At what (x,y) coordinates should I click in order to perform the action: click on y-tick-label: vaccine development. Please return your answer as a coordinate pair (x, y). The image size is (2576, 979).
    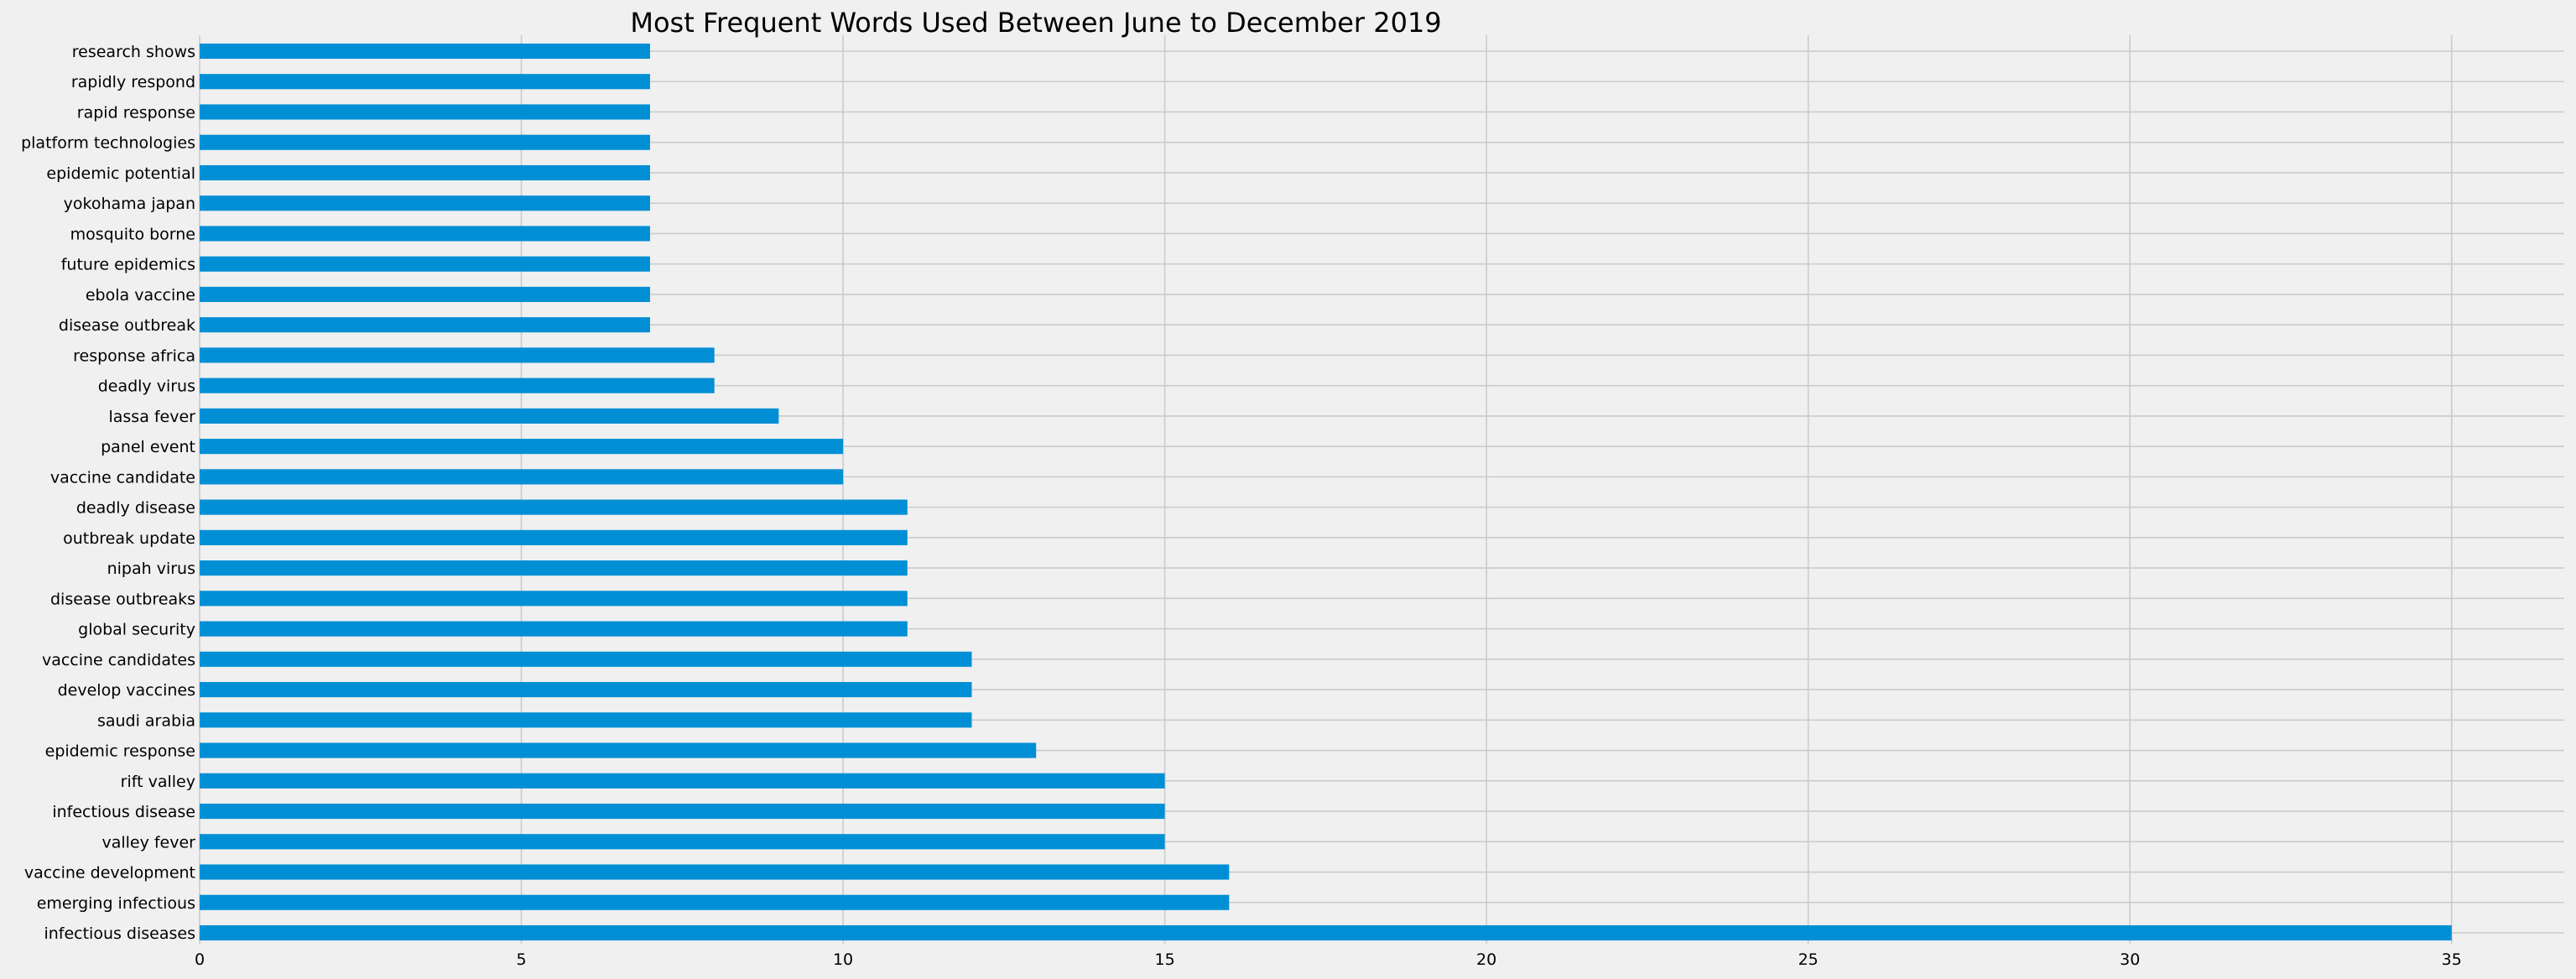
    Looking at the image, I should click on (109, 873).